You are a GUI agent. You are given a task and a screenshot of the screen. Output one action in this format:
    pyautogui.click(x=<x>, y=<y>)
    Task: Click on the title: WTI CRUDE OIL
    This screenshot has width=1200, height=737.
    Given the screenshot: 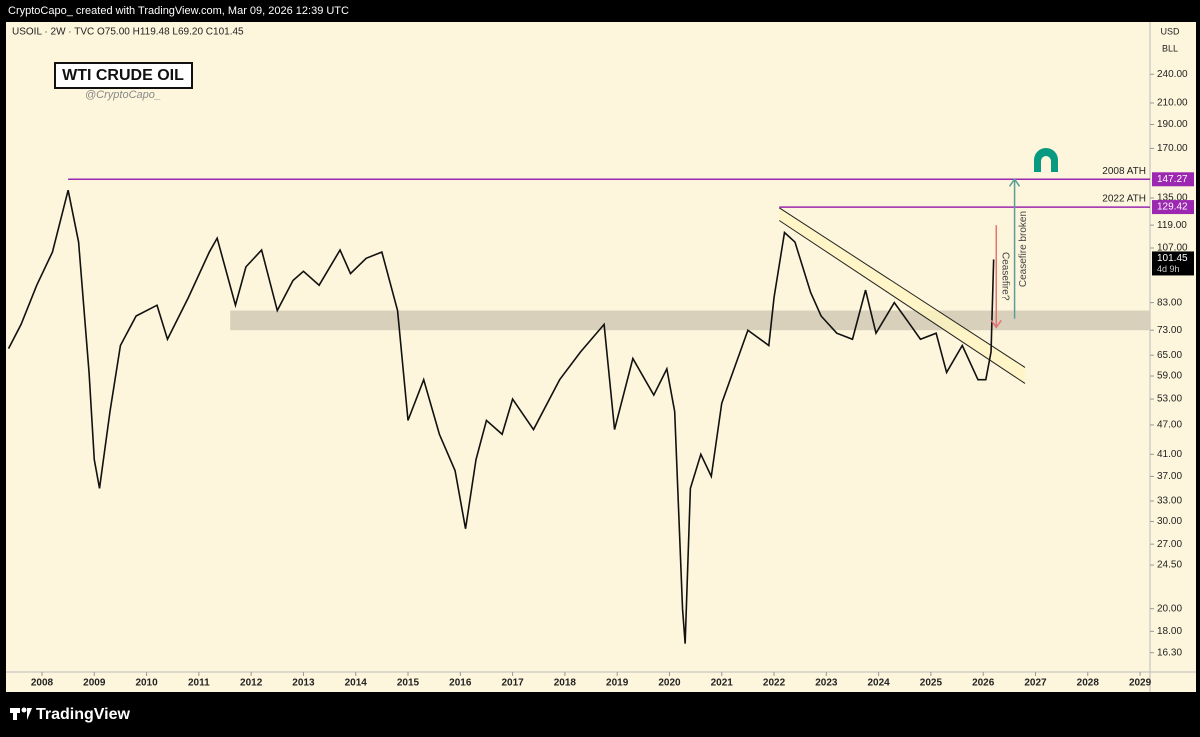 What is the action you would take?
    pyautogui.click(x=123, y=75)
    